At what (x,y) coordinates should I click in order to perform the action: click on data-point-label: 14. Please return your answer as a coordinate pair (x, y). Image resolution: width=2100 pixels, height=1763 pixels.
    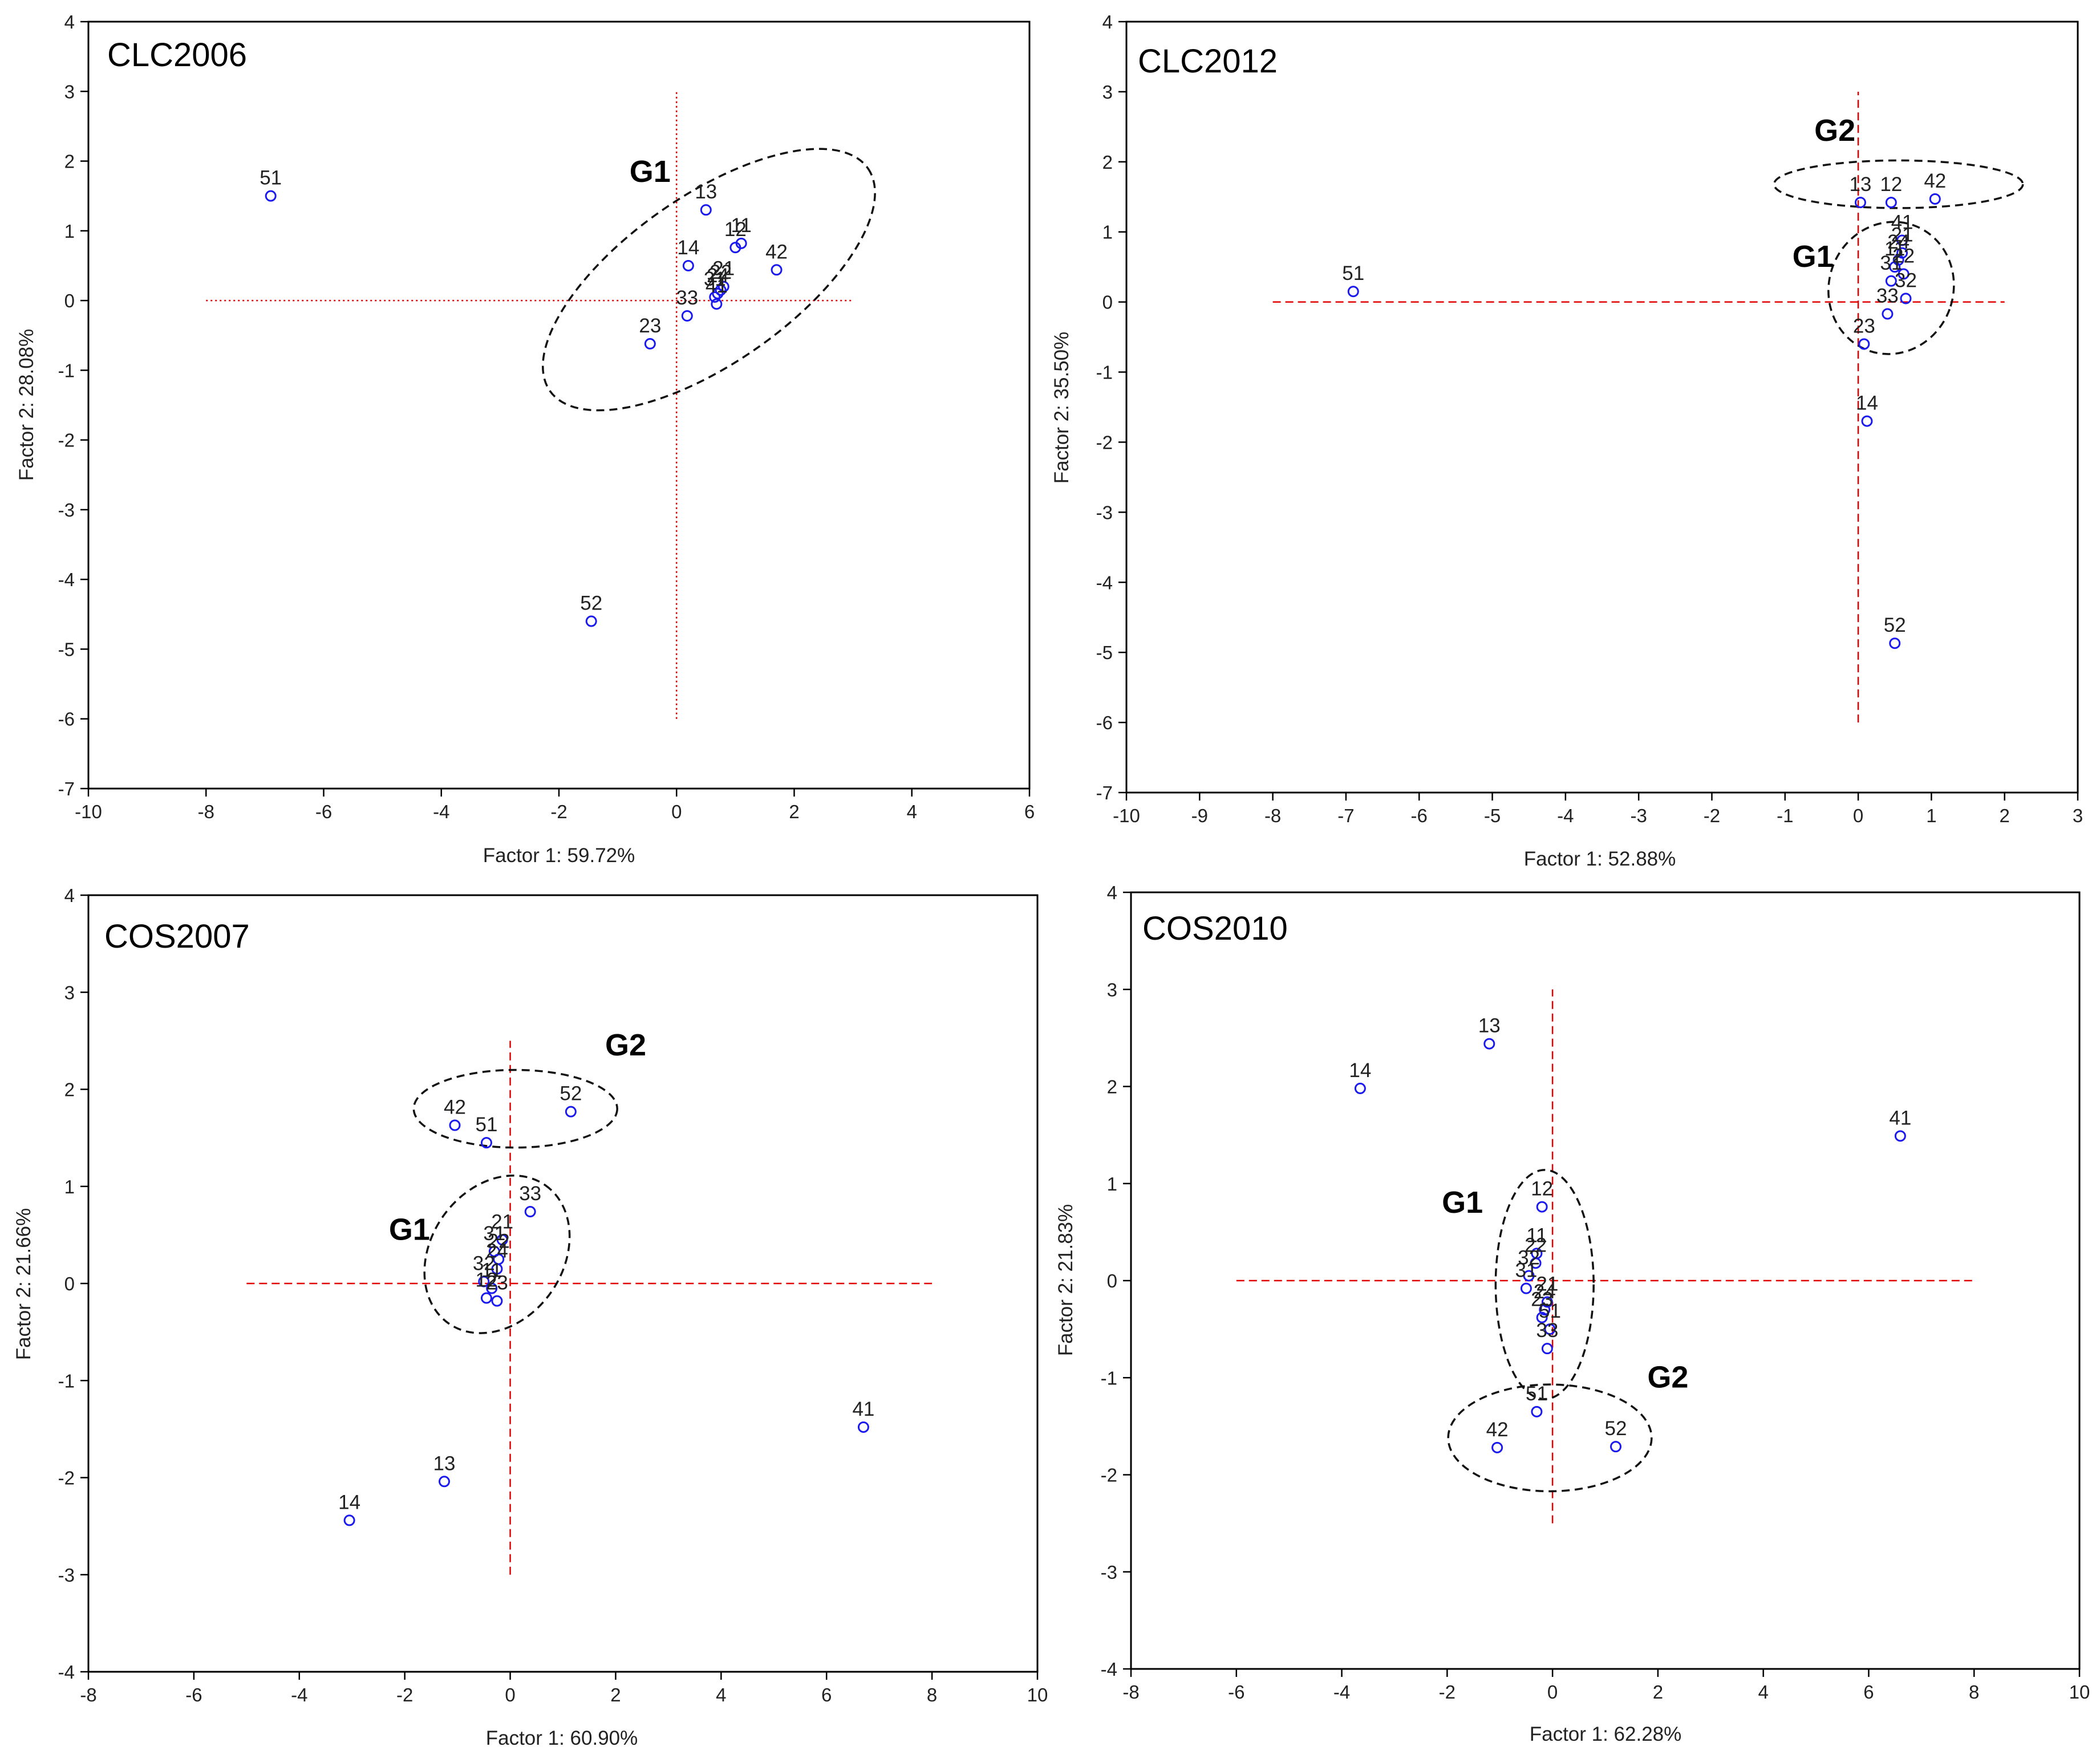
    Looking at the image, I should click on (1360, 1071).